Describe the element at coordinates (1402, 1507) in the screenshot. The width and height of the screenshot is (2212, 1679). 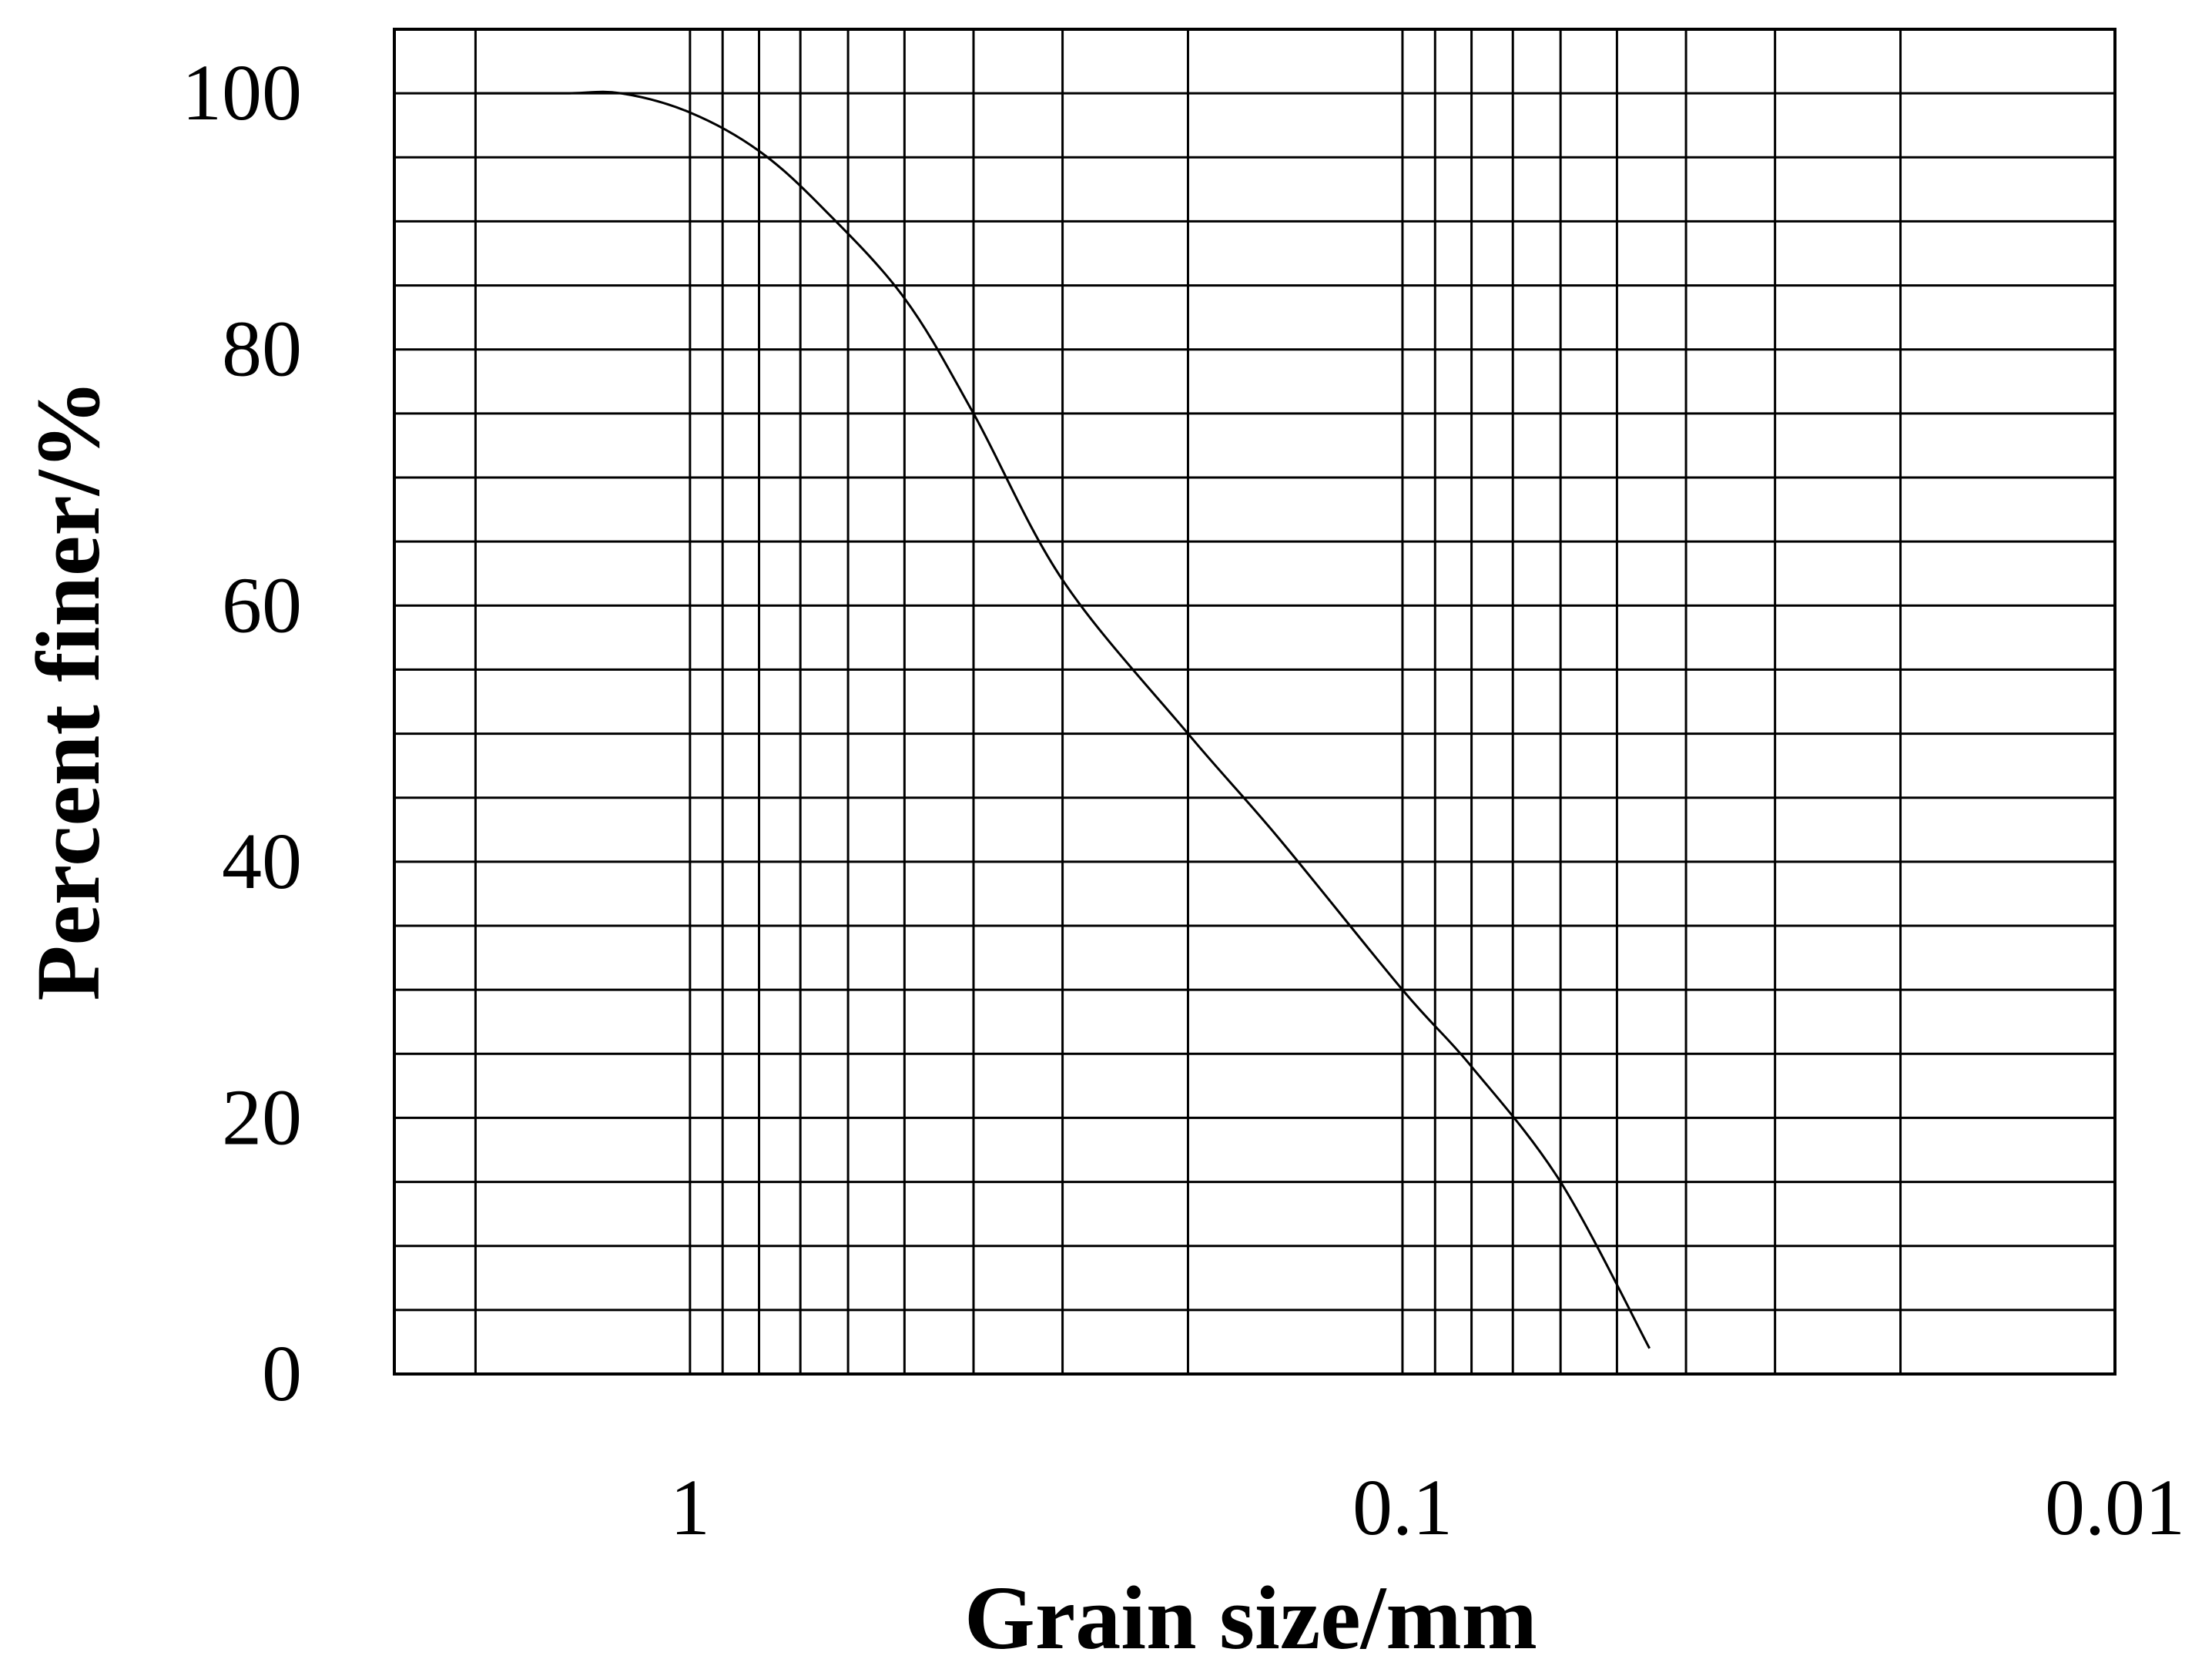
I see `x-tick-label: 0.1` at that location.